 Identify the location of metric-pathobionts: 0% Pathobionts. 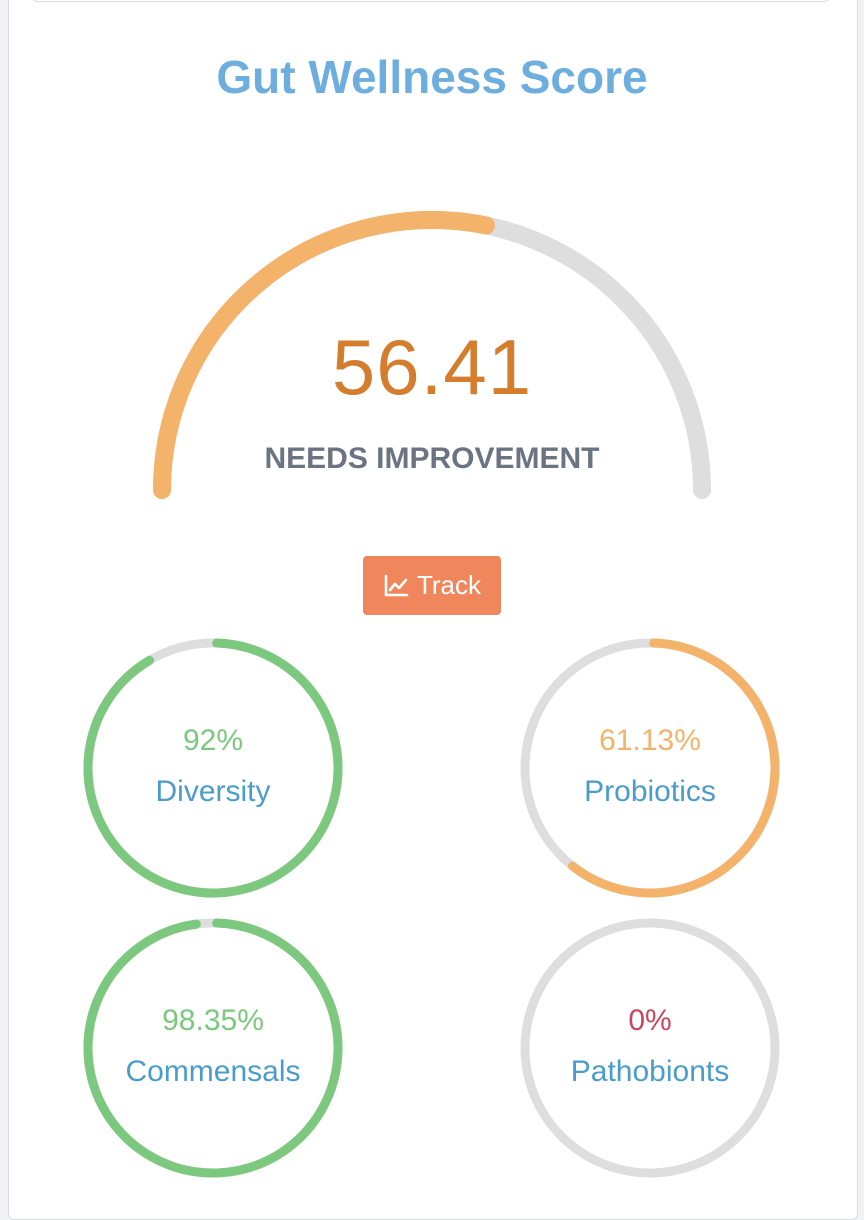
(650, 1048).